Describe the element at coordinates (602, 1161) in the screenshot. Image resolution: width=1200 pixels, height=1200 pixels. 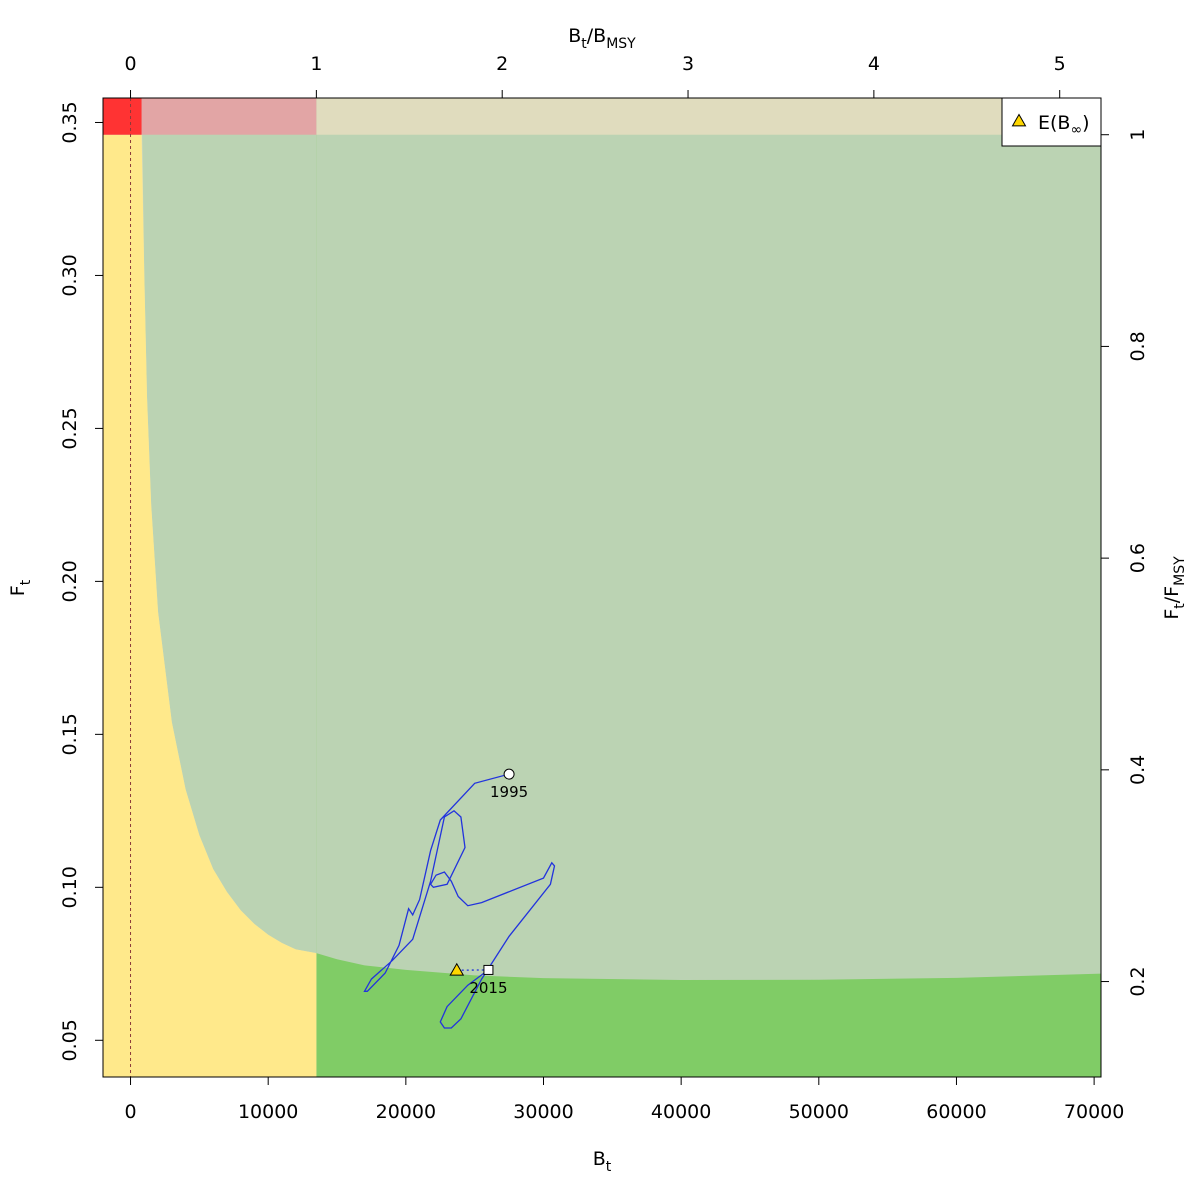
I see `x-axis-label: Bt` at that location.